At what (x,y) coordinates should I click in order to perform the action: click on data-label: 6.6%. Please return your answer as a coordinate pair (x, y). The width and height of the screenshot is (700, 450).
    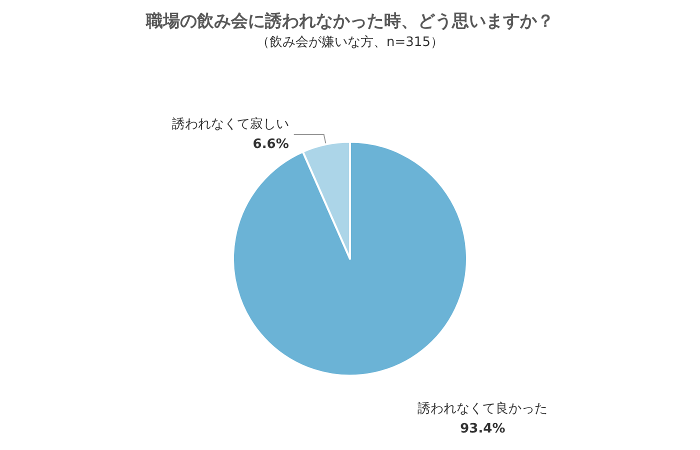
    Looking at the image, I should click on (270, 144).